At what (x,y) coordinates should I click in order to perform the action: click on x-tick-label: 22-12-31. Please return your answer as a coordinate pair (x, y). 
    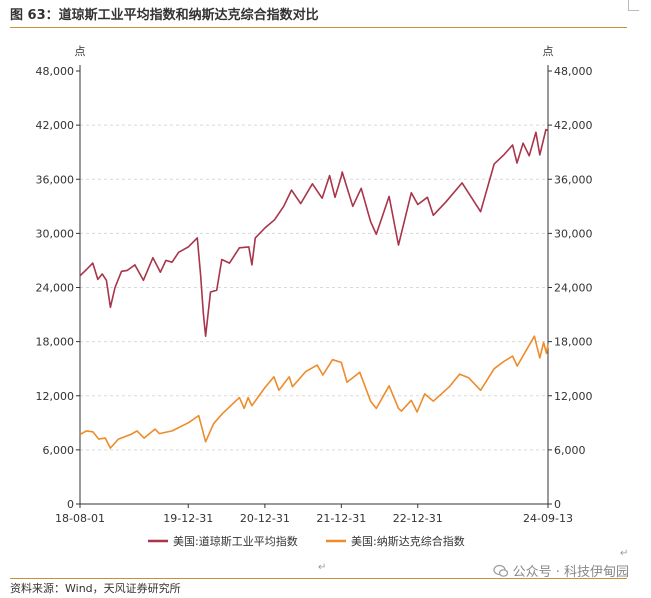
    Looking at the image, I should click on (418, 518).